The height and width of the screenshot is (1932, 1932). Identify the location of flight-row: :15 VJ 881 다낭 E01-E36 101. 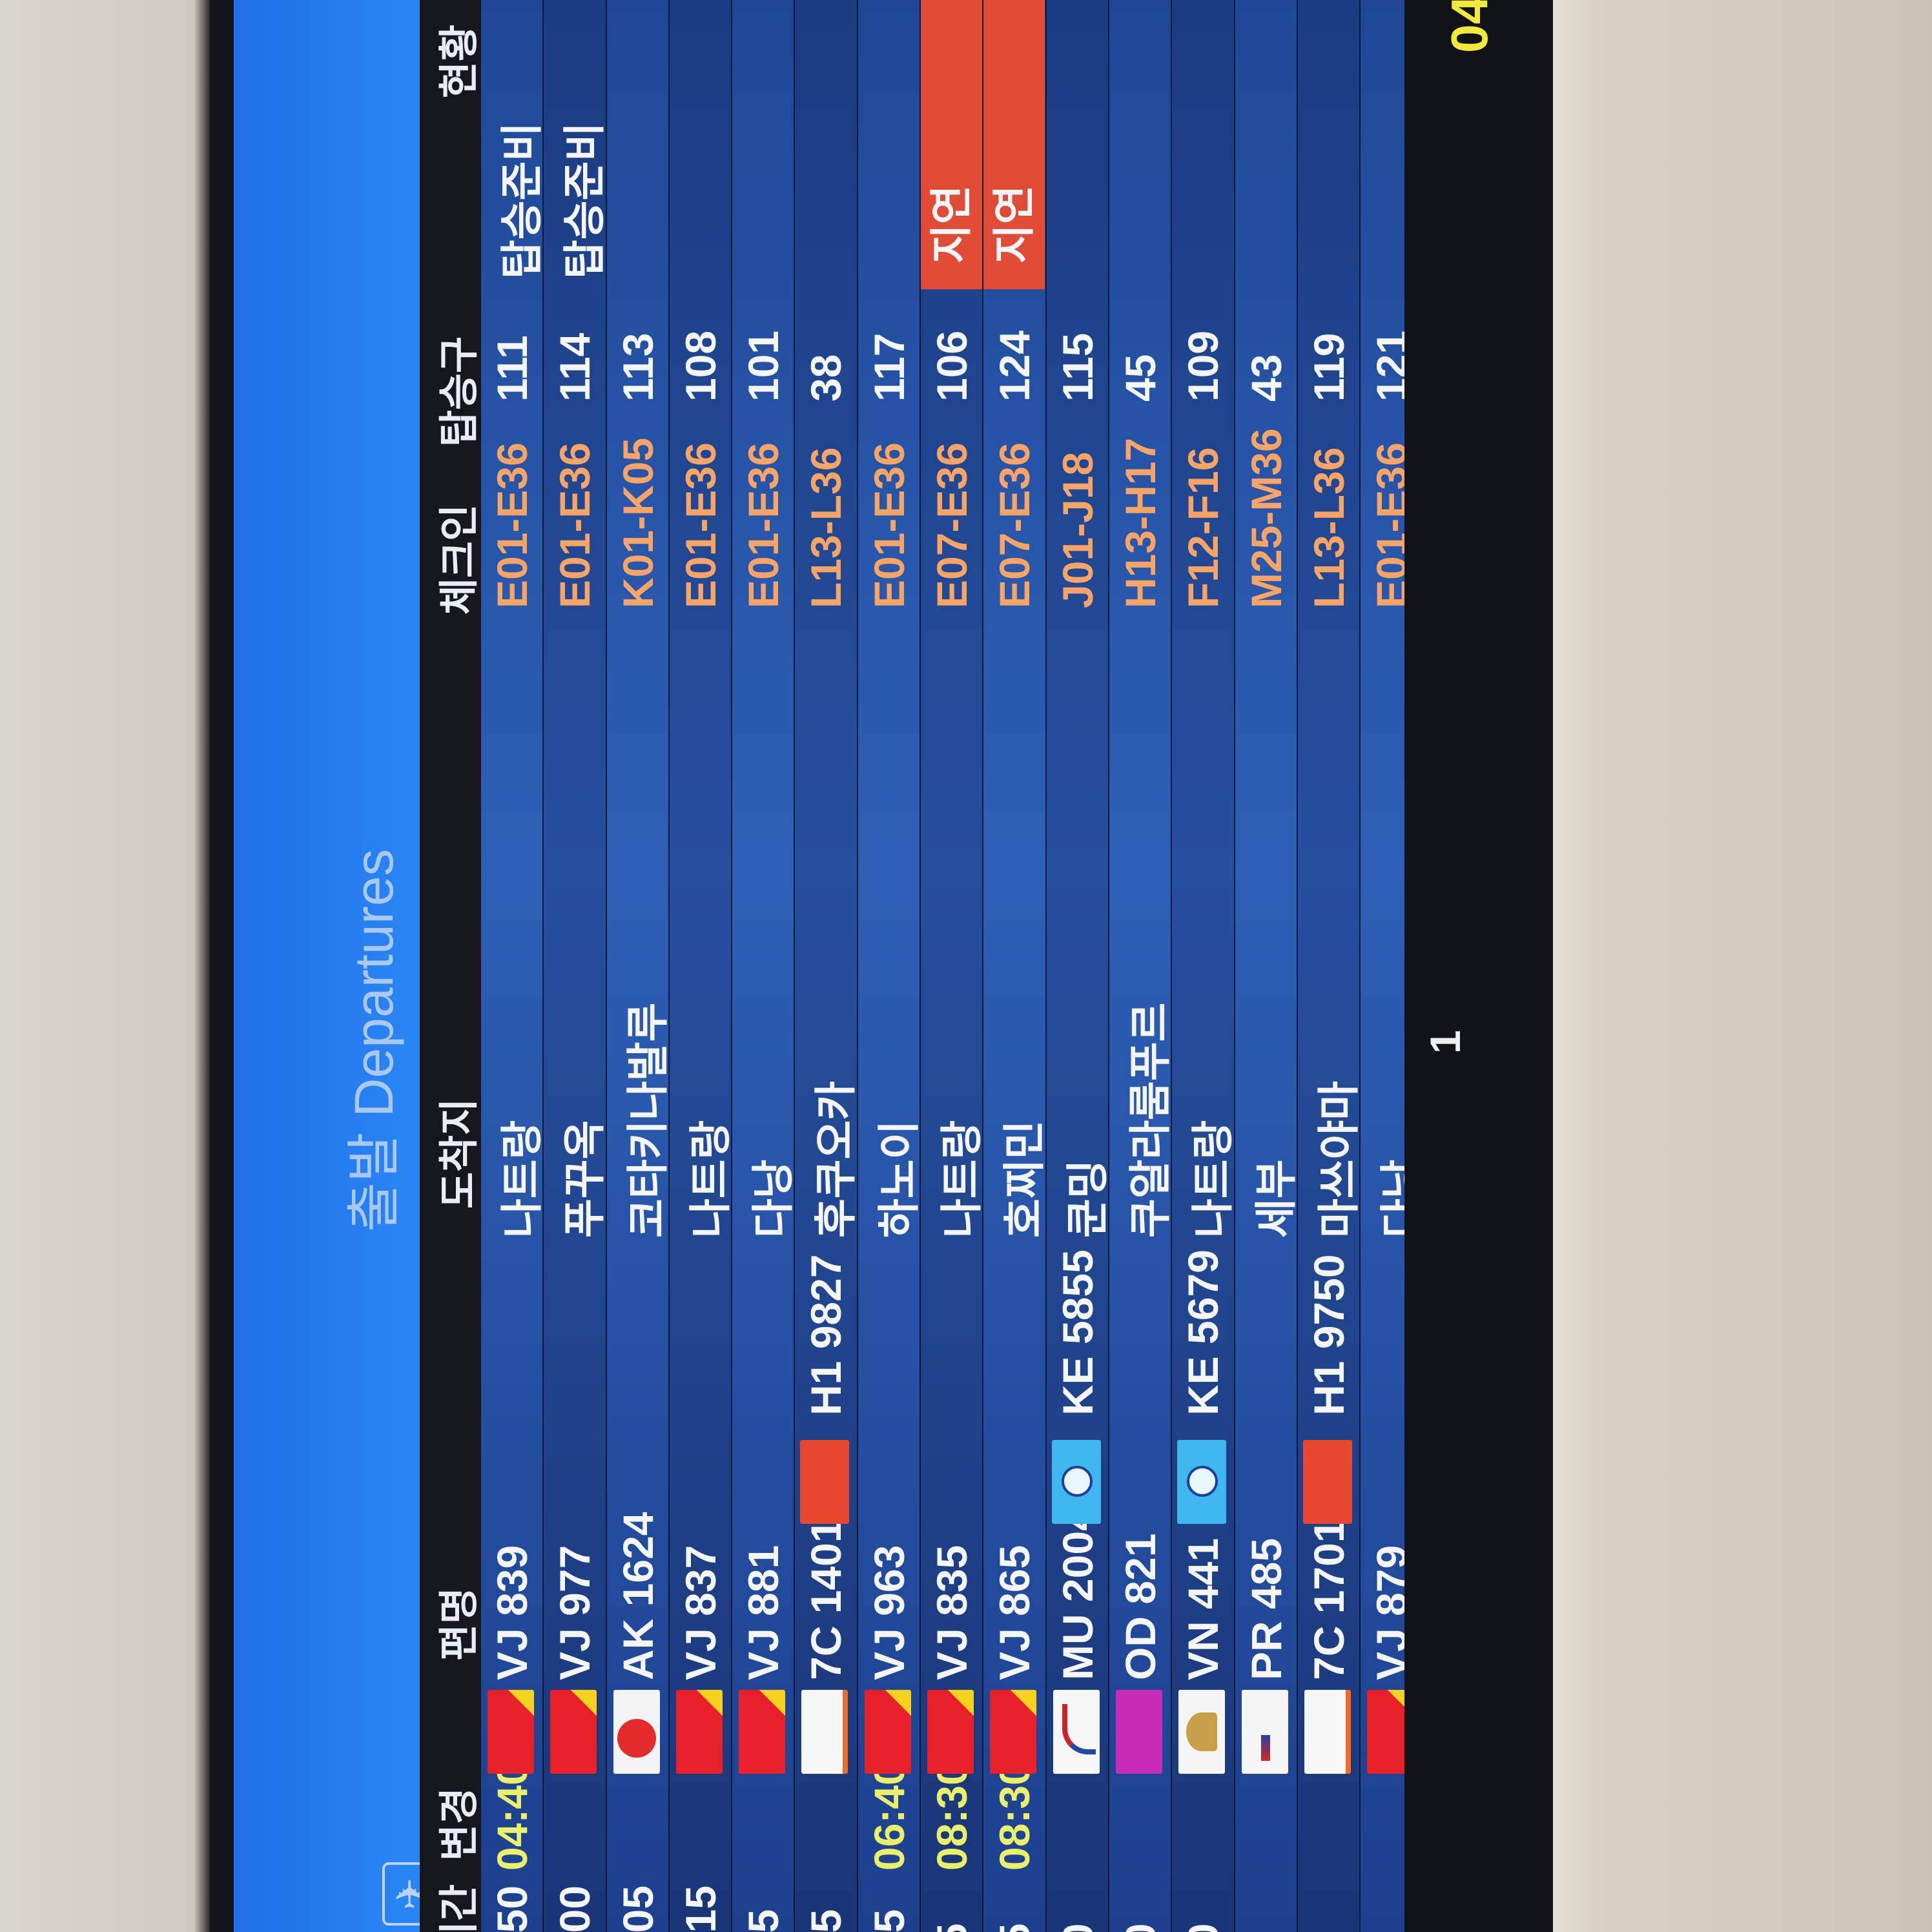
(765, 966).